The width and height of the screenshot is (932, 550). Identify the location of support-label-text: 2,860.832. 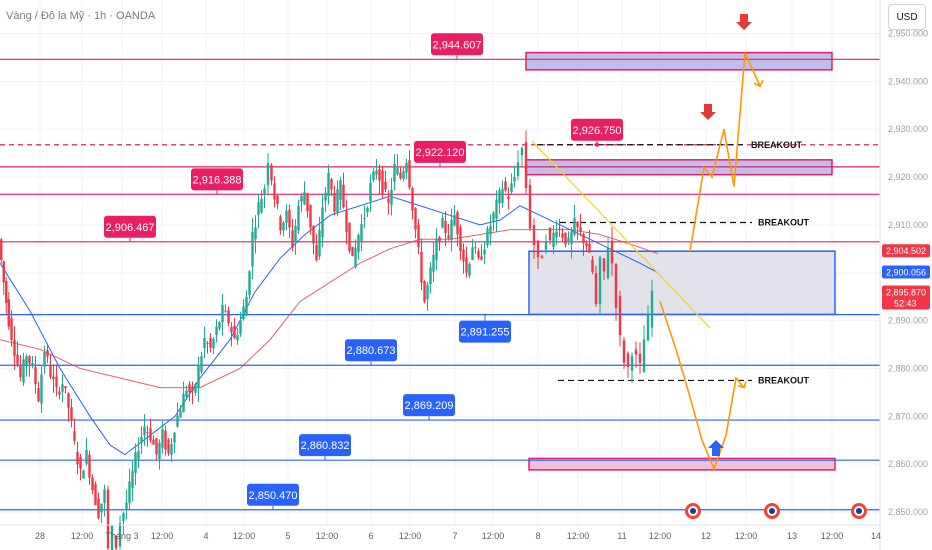
(325, 446).